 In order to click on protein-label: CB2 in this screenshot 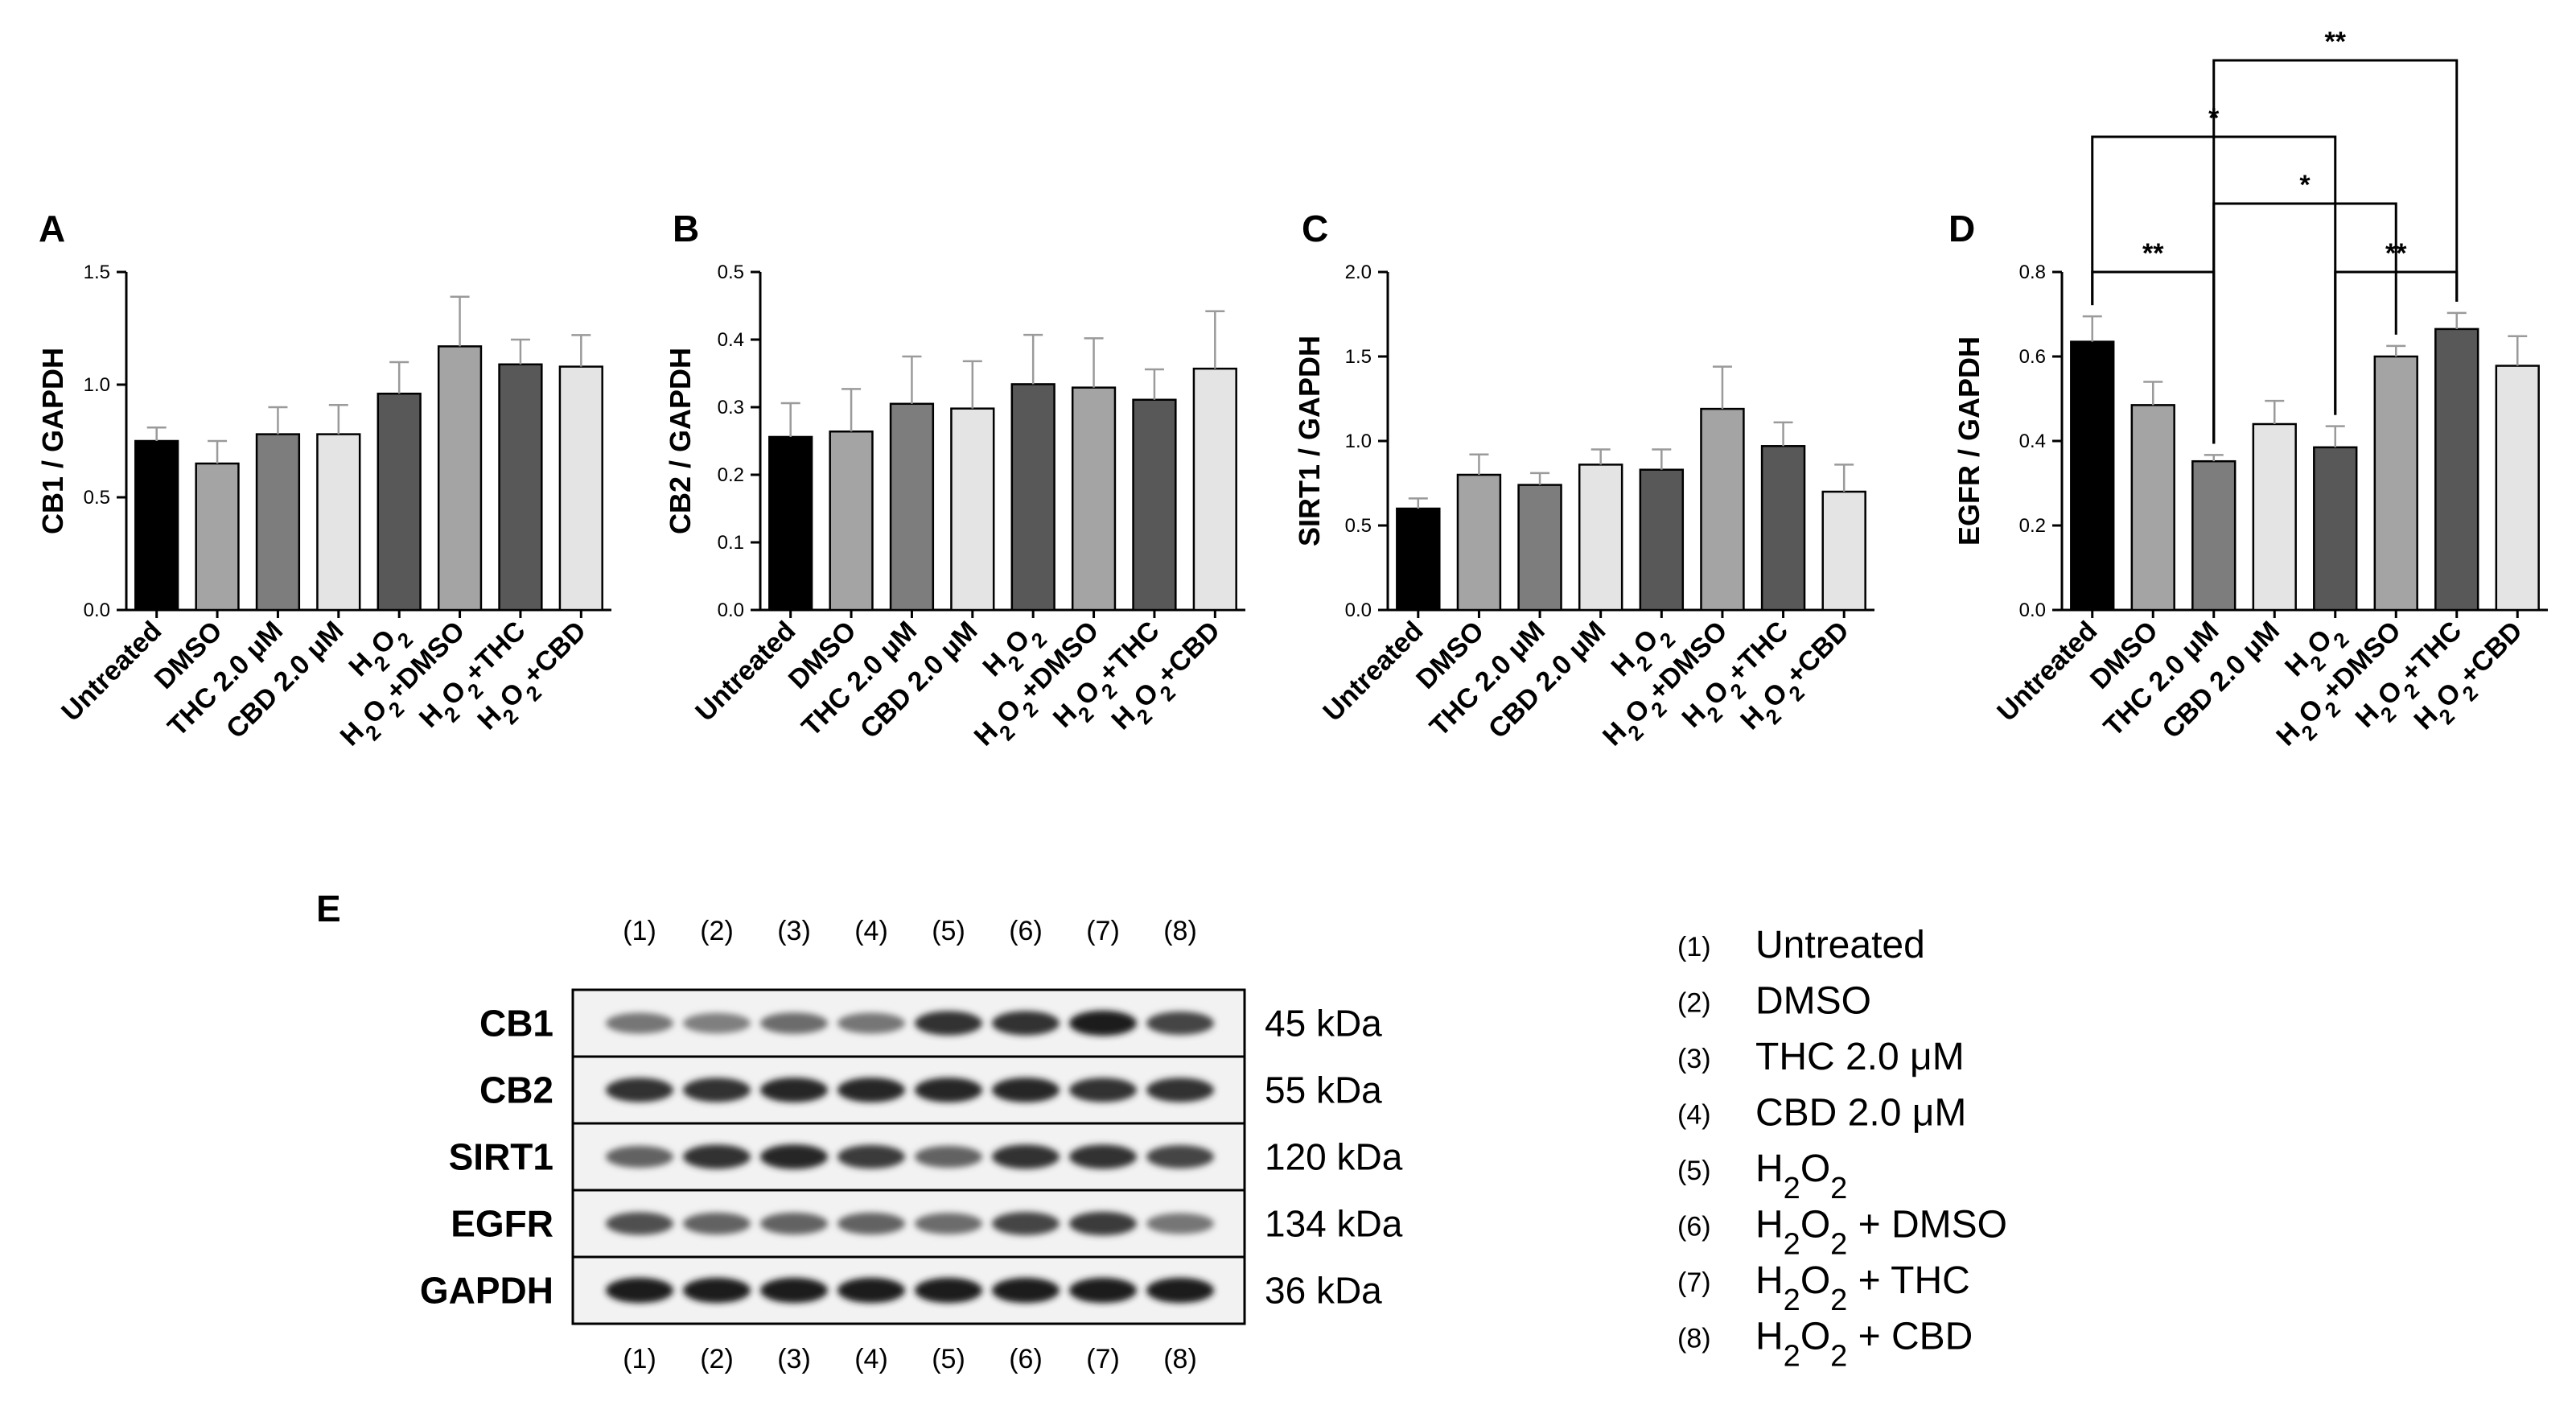, I will do `click(516, 1090)`.